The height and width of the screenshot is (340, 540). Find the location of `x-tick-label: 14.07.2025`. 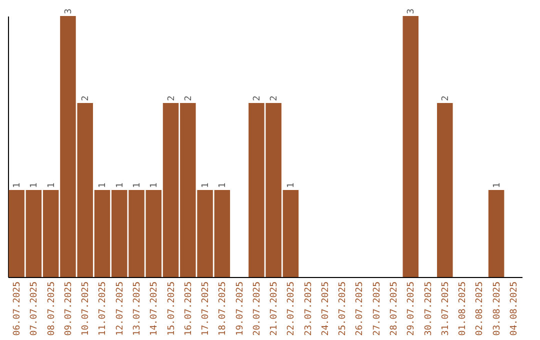

x-tick-label: 14.07.2025 is located at coordinates (155, 309).